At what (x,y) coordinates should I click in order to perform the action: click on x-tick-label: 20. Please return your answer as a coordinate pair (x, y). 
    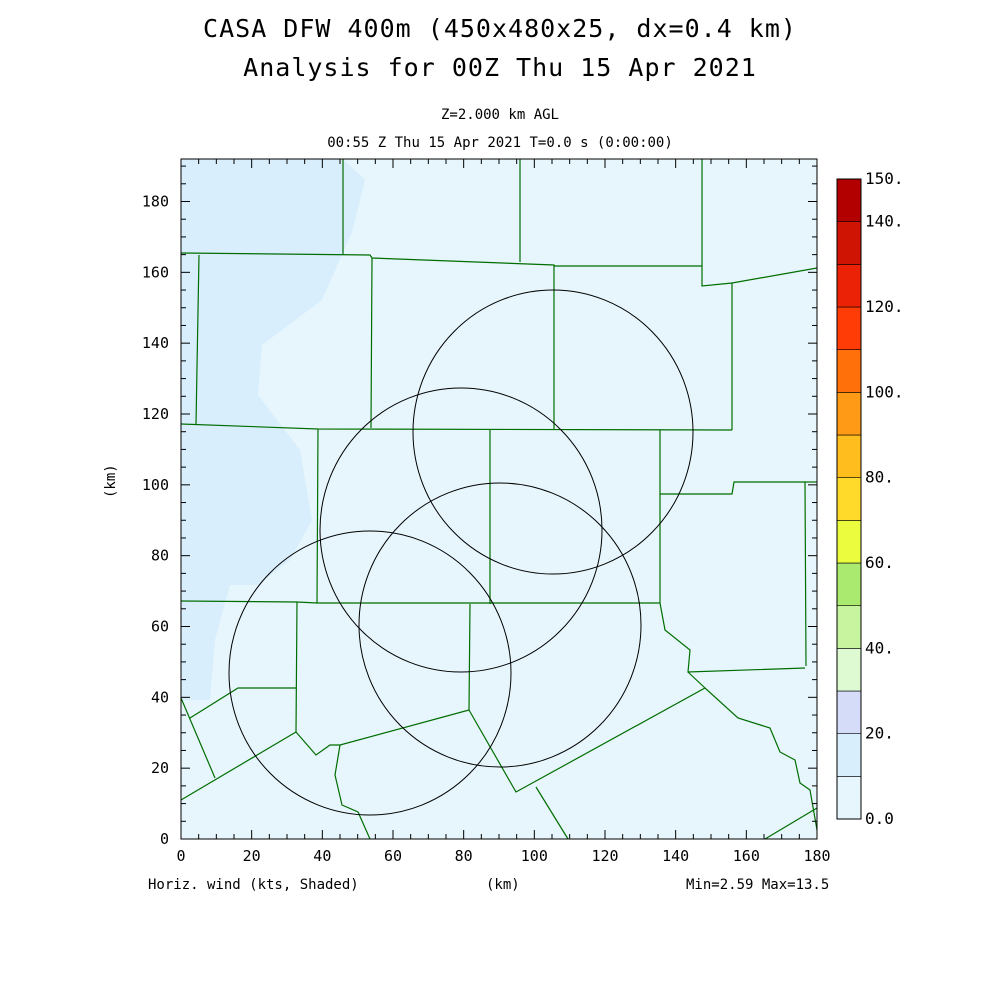
    Looking at the image, I should click on (252, 856).